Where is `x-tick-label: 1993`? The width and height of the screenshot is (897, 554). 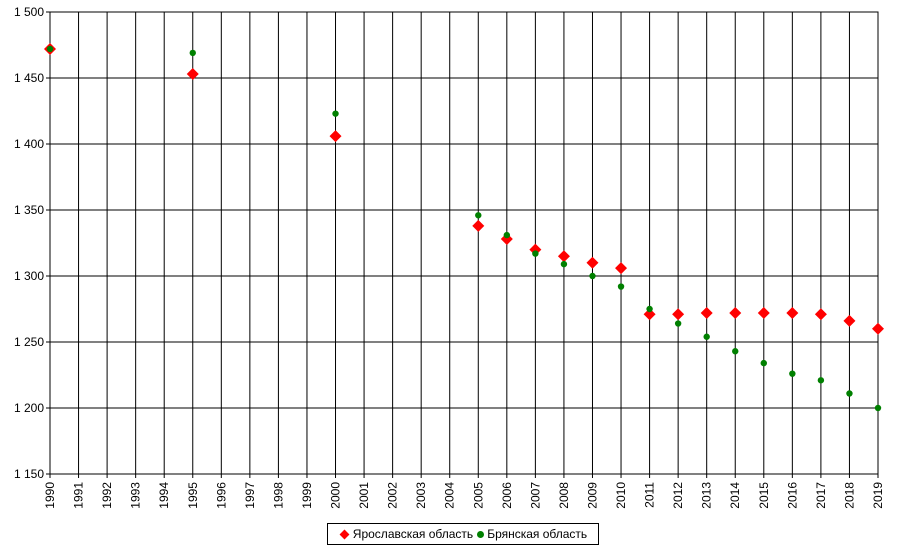
x-tick-label: 1993 is located at coordinates (136, 495).